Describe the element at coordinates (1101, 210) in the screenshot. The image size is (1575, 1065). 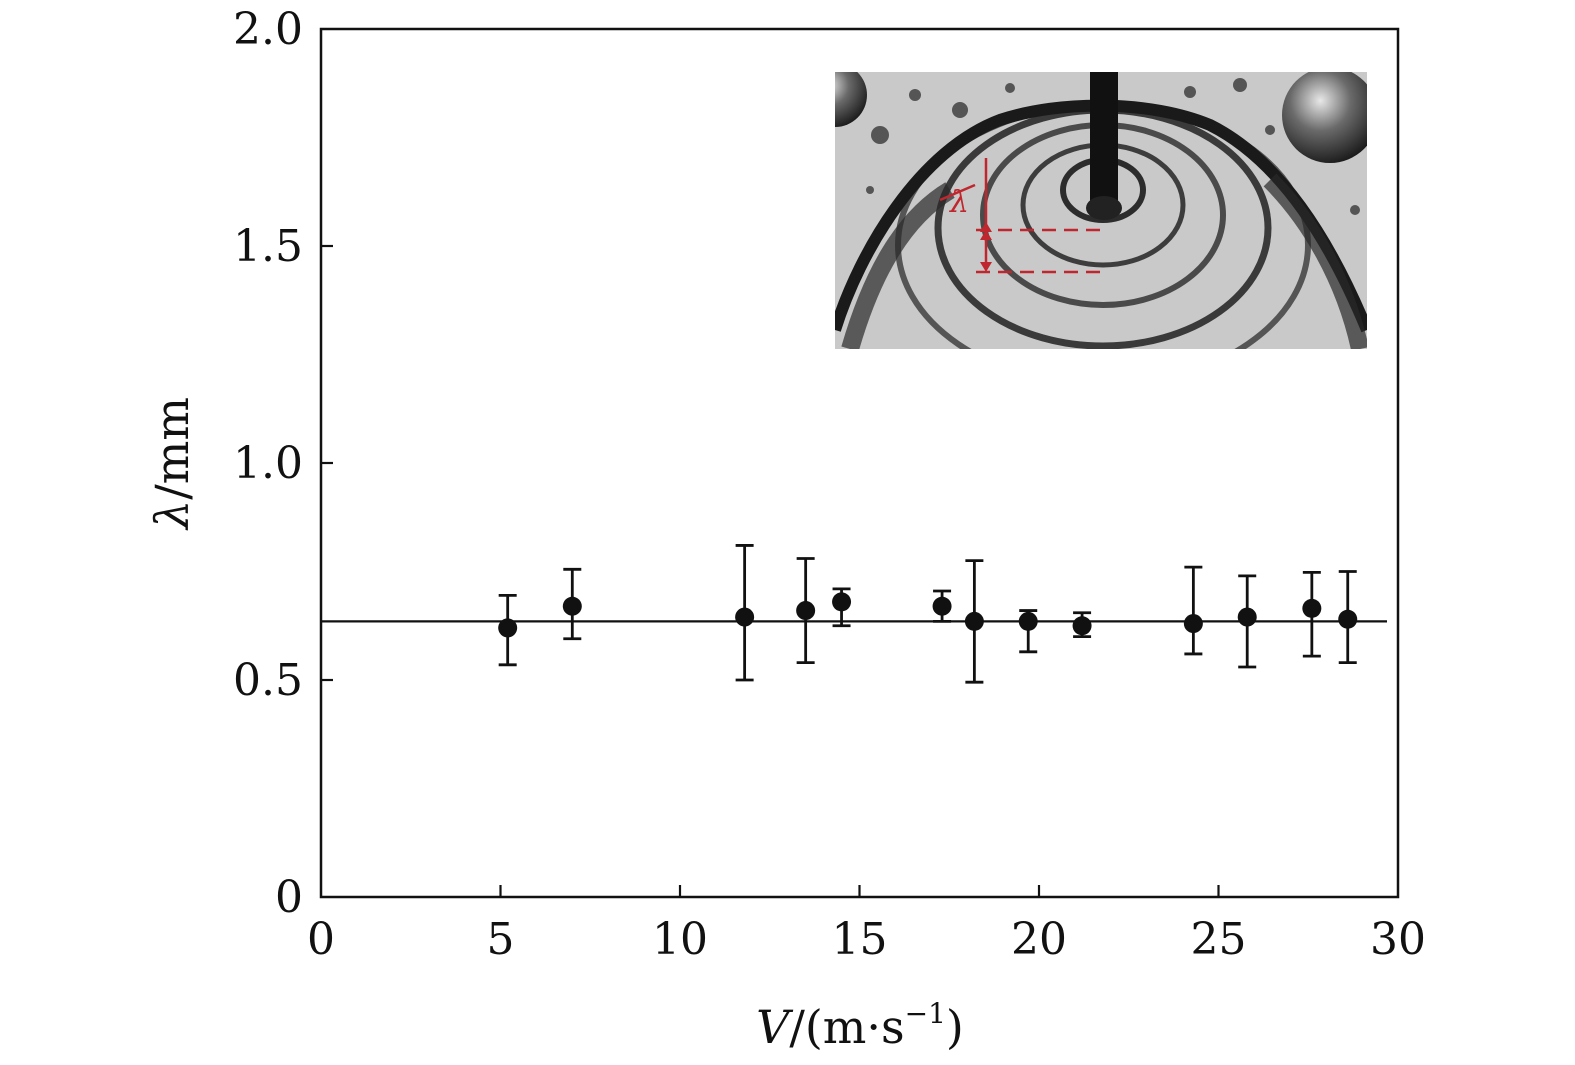
I see `inset-image: λ` at that location.